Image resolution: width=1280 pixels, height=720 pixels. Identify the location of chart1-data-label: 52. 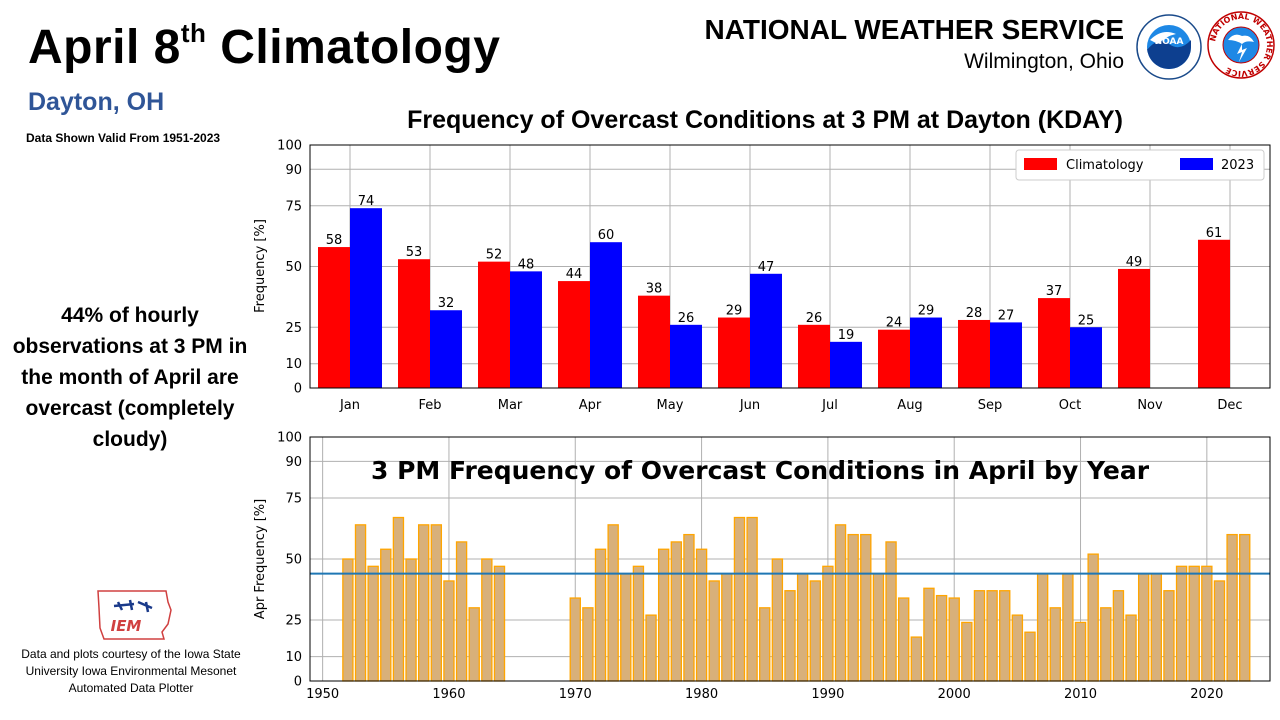
(494, 255).